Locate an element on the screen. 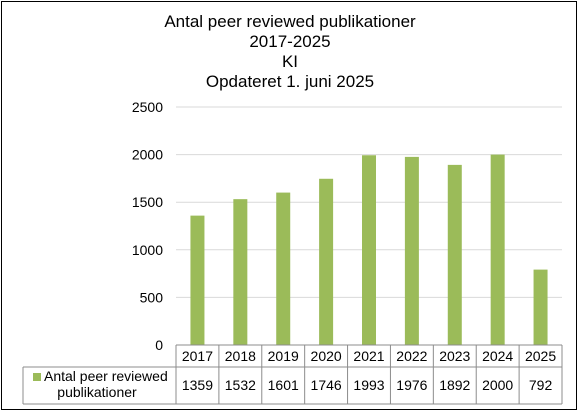 This screenshot has width=580, height=413. legend-swatch is located at coordinates (37, 377).